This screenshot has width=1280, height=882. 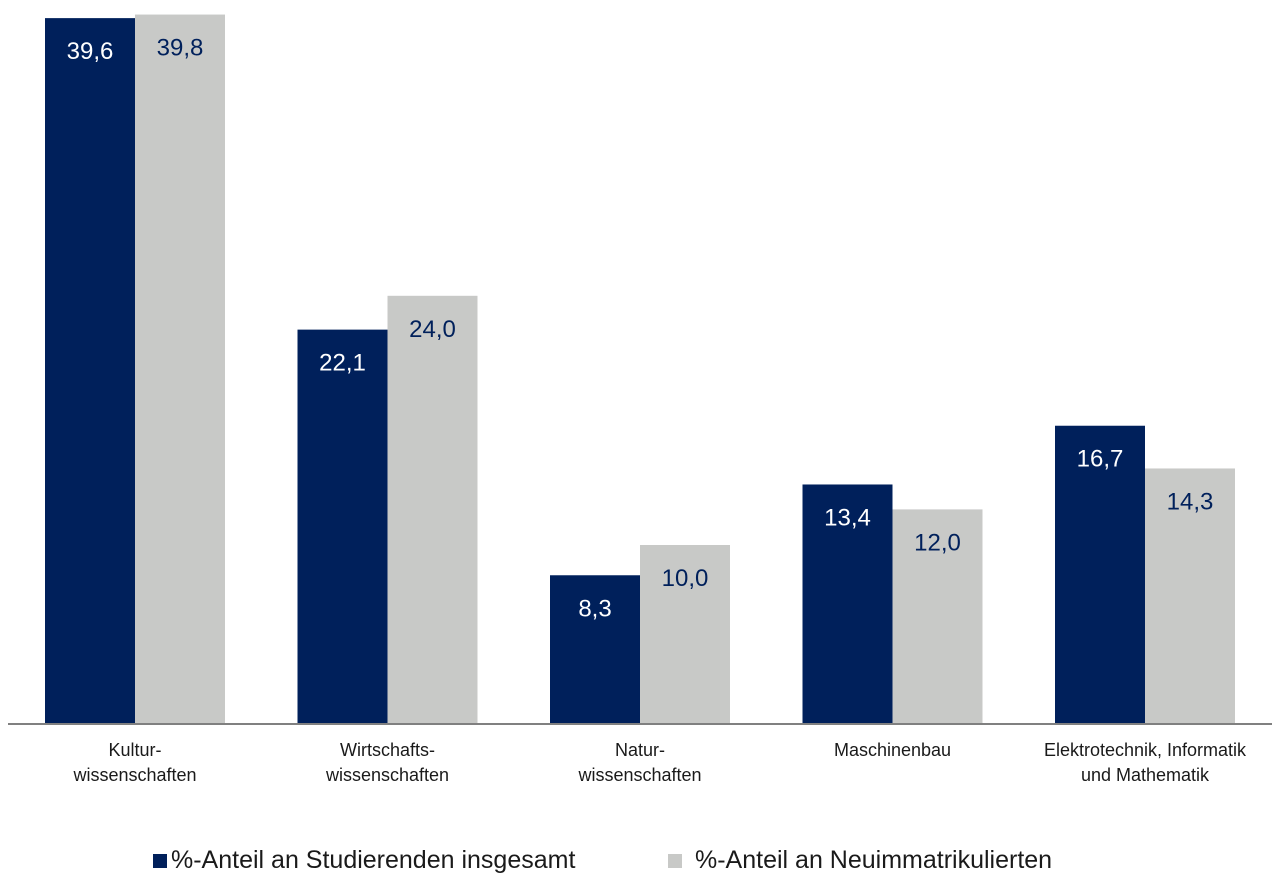 I want to click on legend-item-studierende: %-Anteil an Studierenden insgesamt, so click(x=364, y=860).